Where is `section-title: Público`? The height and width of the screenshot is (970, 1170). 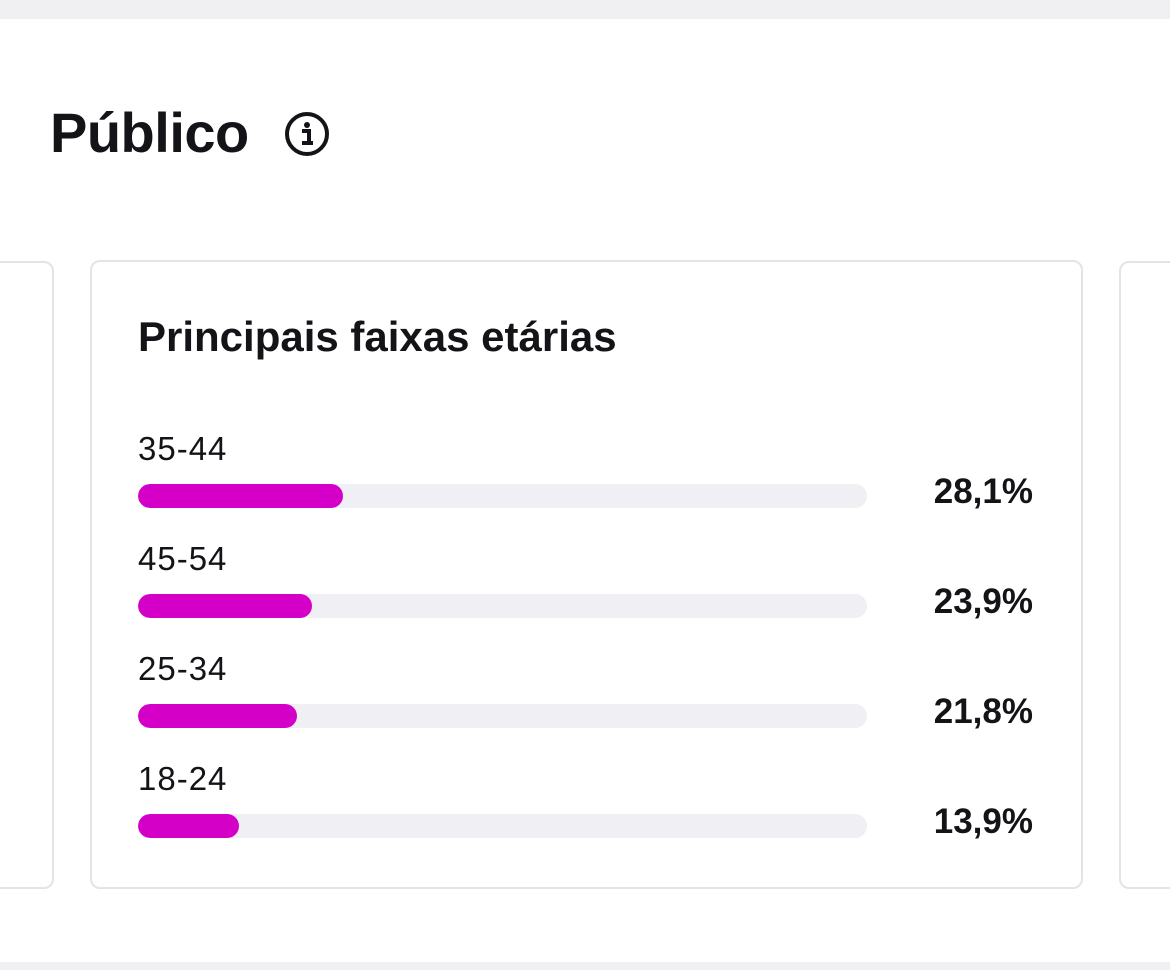
section-title: Público is located at coordinates (149, 132).